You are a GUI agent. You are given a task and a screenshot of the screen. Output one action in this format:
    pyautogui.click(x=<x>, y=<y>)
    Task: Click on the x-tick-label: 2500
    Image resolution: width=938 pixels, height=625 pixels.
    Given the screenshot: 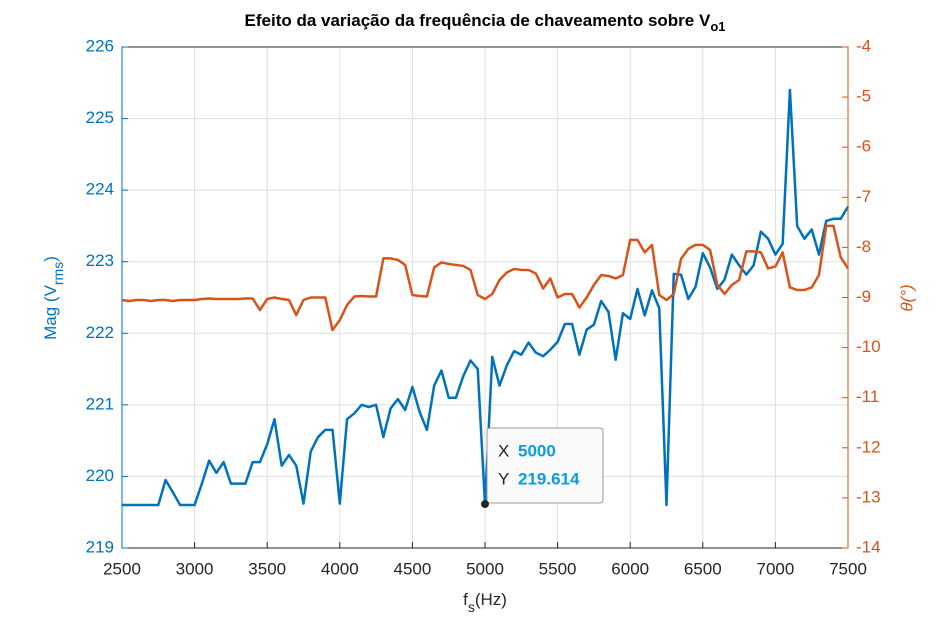 What is the action you would take?
    pyautogui.click(x=122, y=568)
    